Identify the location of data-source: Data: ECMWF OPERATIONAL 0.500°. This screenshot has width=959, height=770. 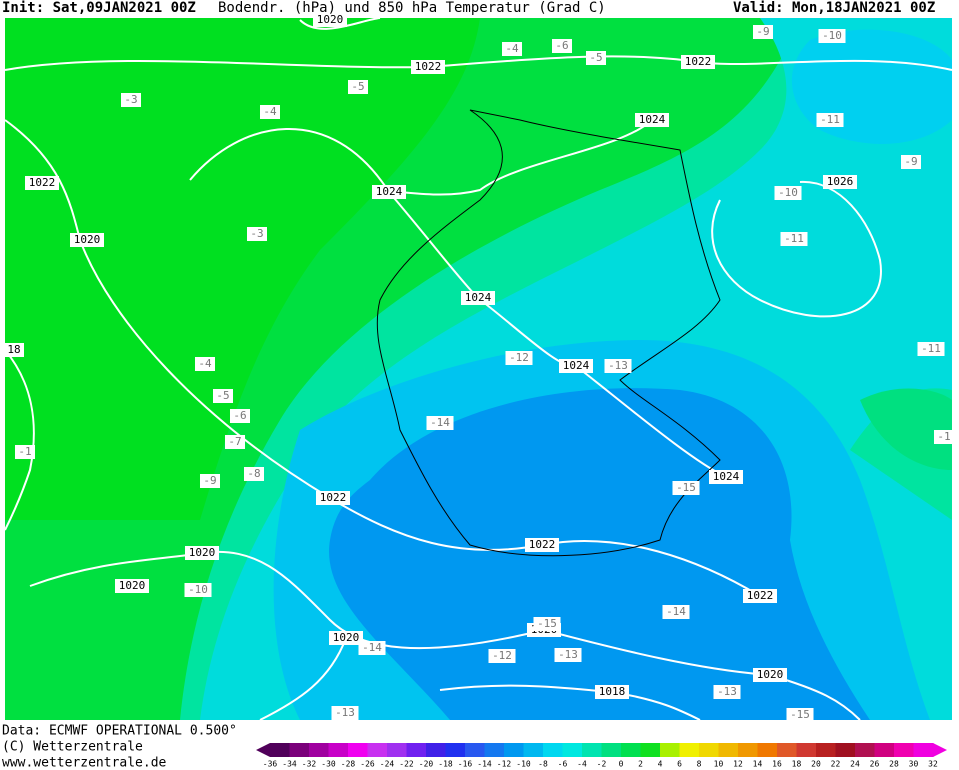
(119, 731).